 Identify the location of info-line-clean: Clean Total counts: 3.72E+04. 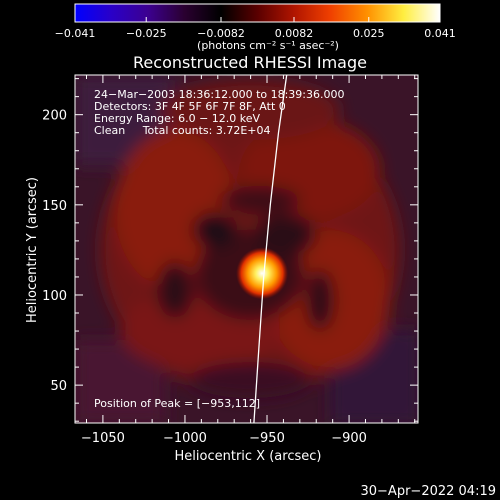
(182, 130).